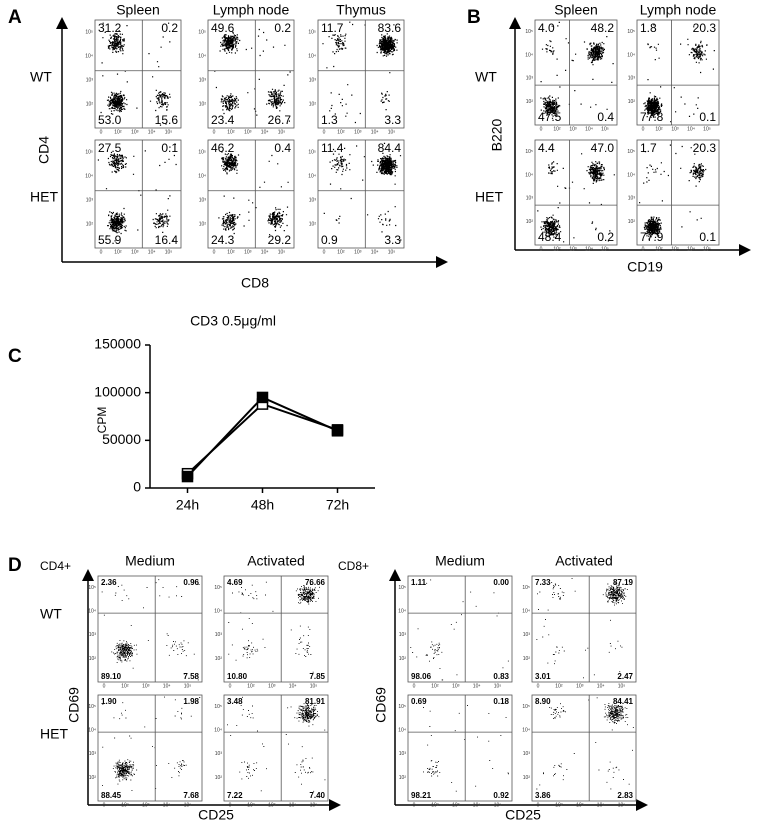 The height and width of the screenshot is (824, 763). I want to click on column-header: Activated, so click(276, 561).